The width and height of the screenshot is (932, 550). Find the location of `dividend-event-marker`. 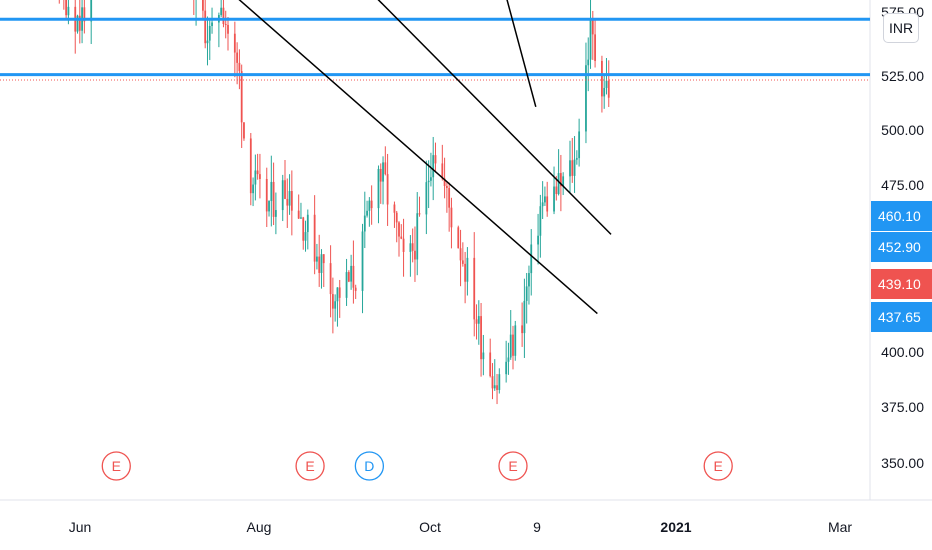

dividend-event-marker is located at coordinates (369, 466).